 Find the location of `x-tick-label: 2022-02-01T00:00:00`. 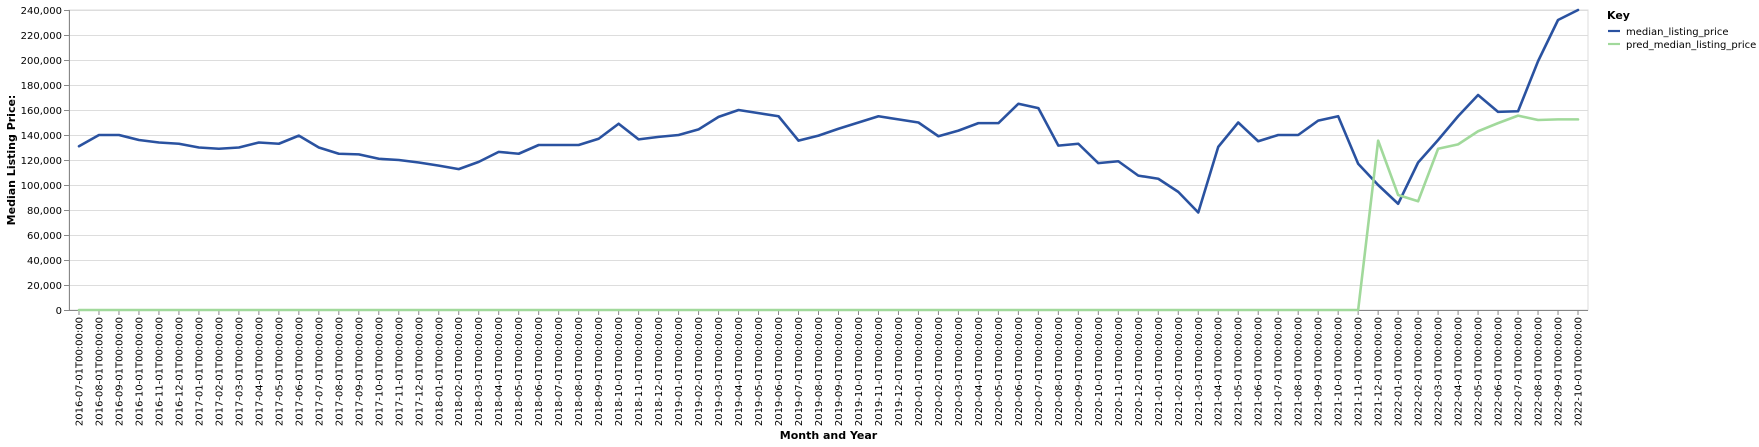

x-tick-label: 2022-02-01T00:00:00 is located at coordinates (1419, 371).